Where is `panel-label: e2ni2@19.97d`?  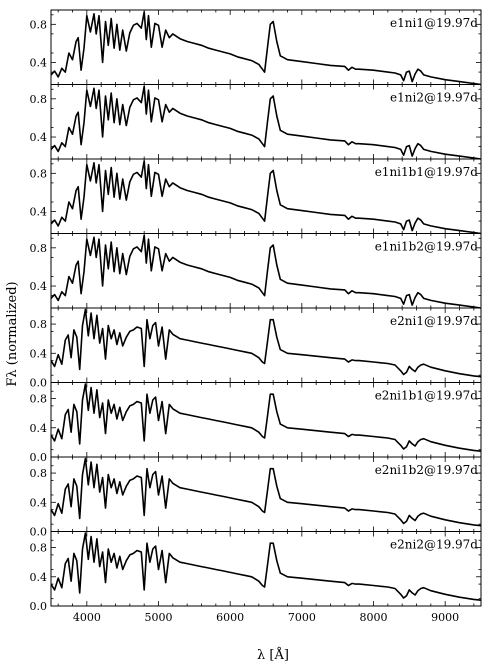
panel-label: e2ni2@19.97d is located at coordinates (434, 545).